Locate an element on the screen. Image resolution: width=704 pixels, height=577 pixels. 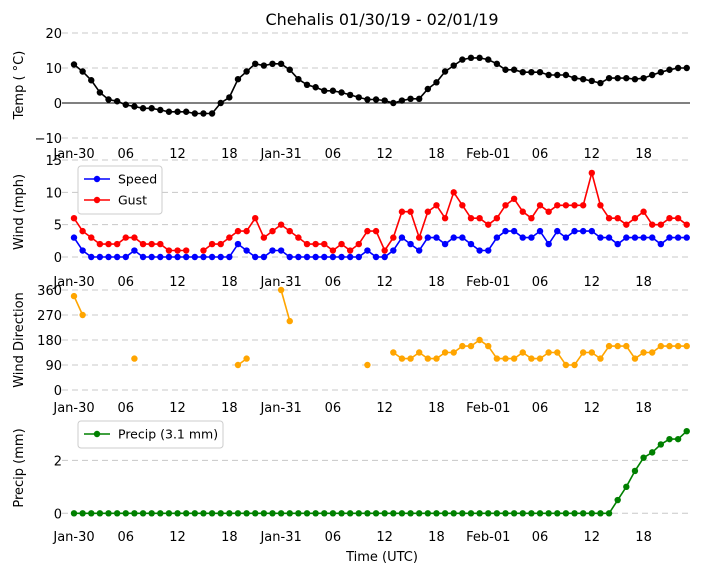
y-tick-label: −10 is located at coordinates (48, 139).